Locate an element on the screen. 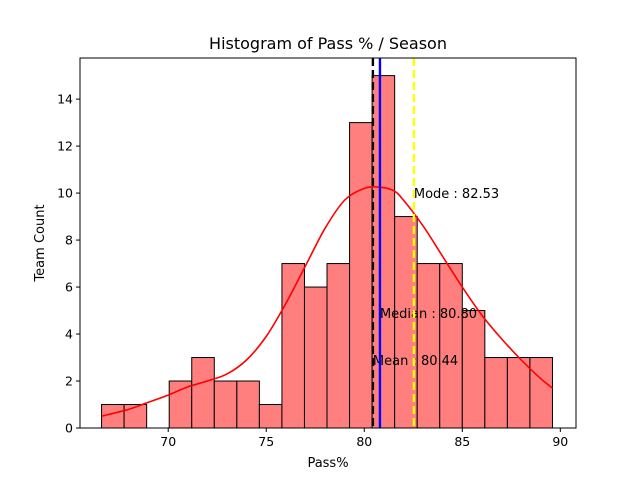 The width and height of the screenshot is (640, 480). x-tick-label: 80 is located at coordinates (364, 441).